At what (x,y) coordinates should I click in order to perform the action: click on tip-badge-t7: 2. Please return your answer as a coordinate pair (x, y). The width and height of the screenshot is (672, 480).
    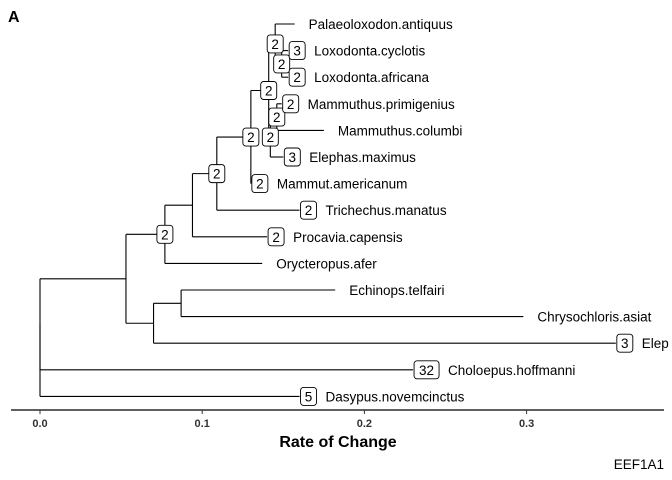
    Looking at the image, I should click on (260, 184).